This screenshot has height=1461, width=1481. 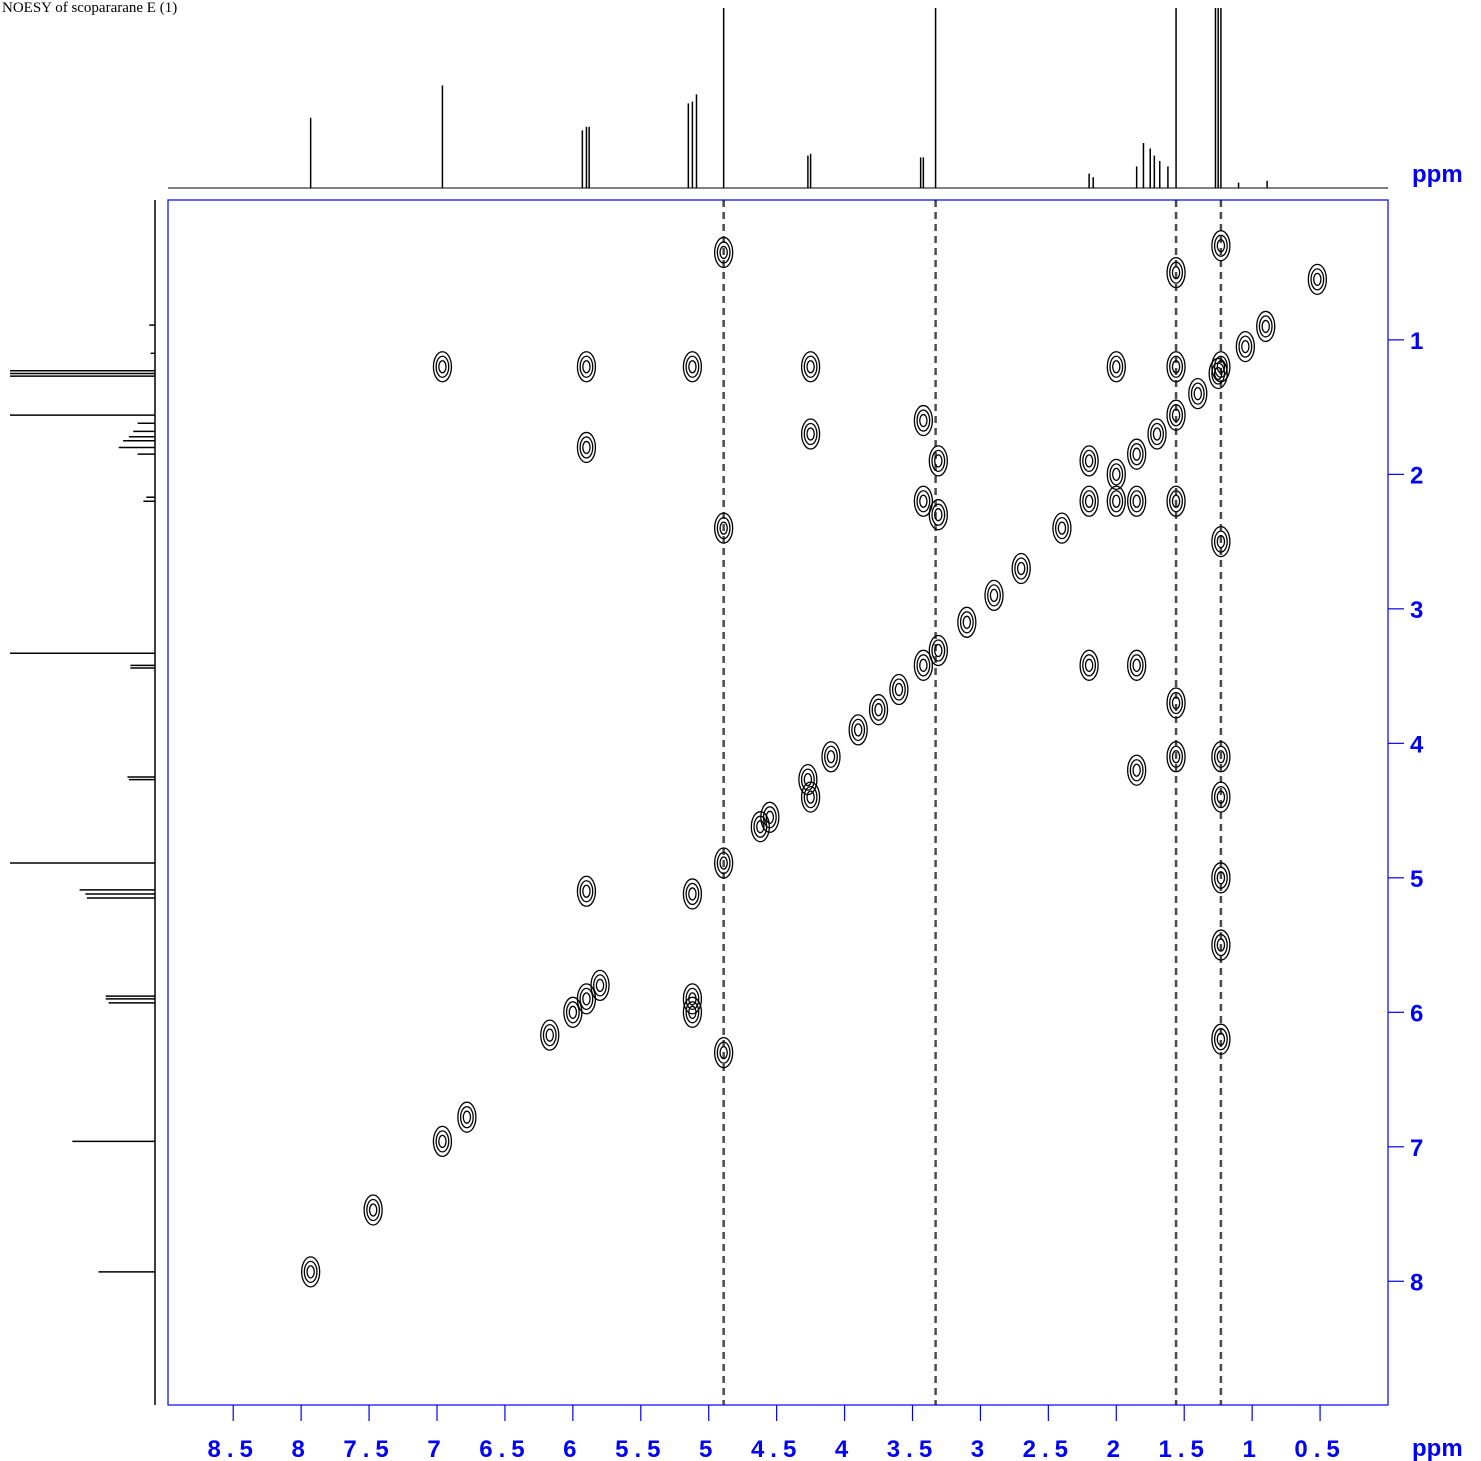 What do you see at coordinates (1416, 1148) in the screenshot?
I see `y-tick-label: 7` at bounding box center [1416, 1148].